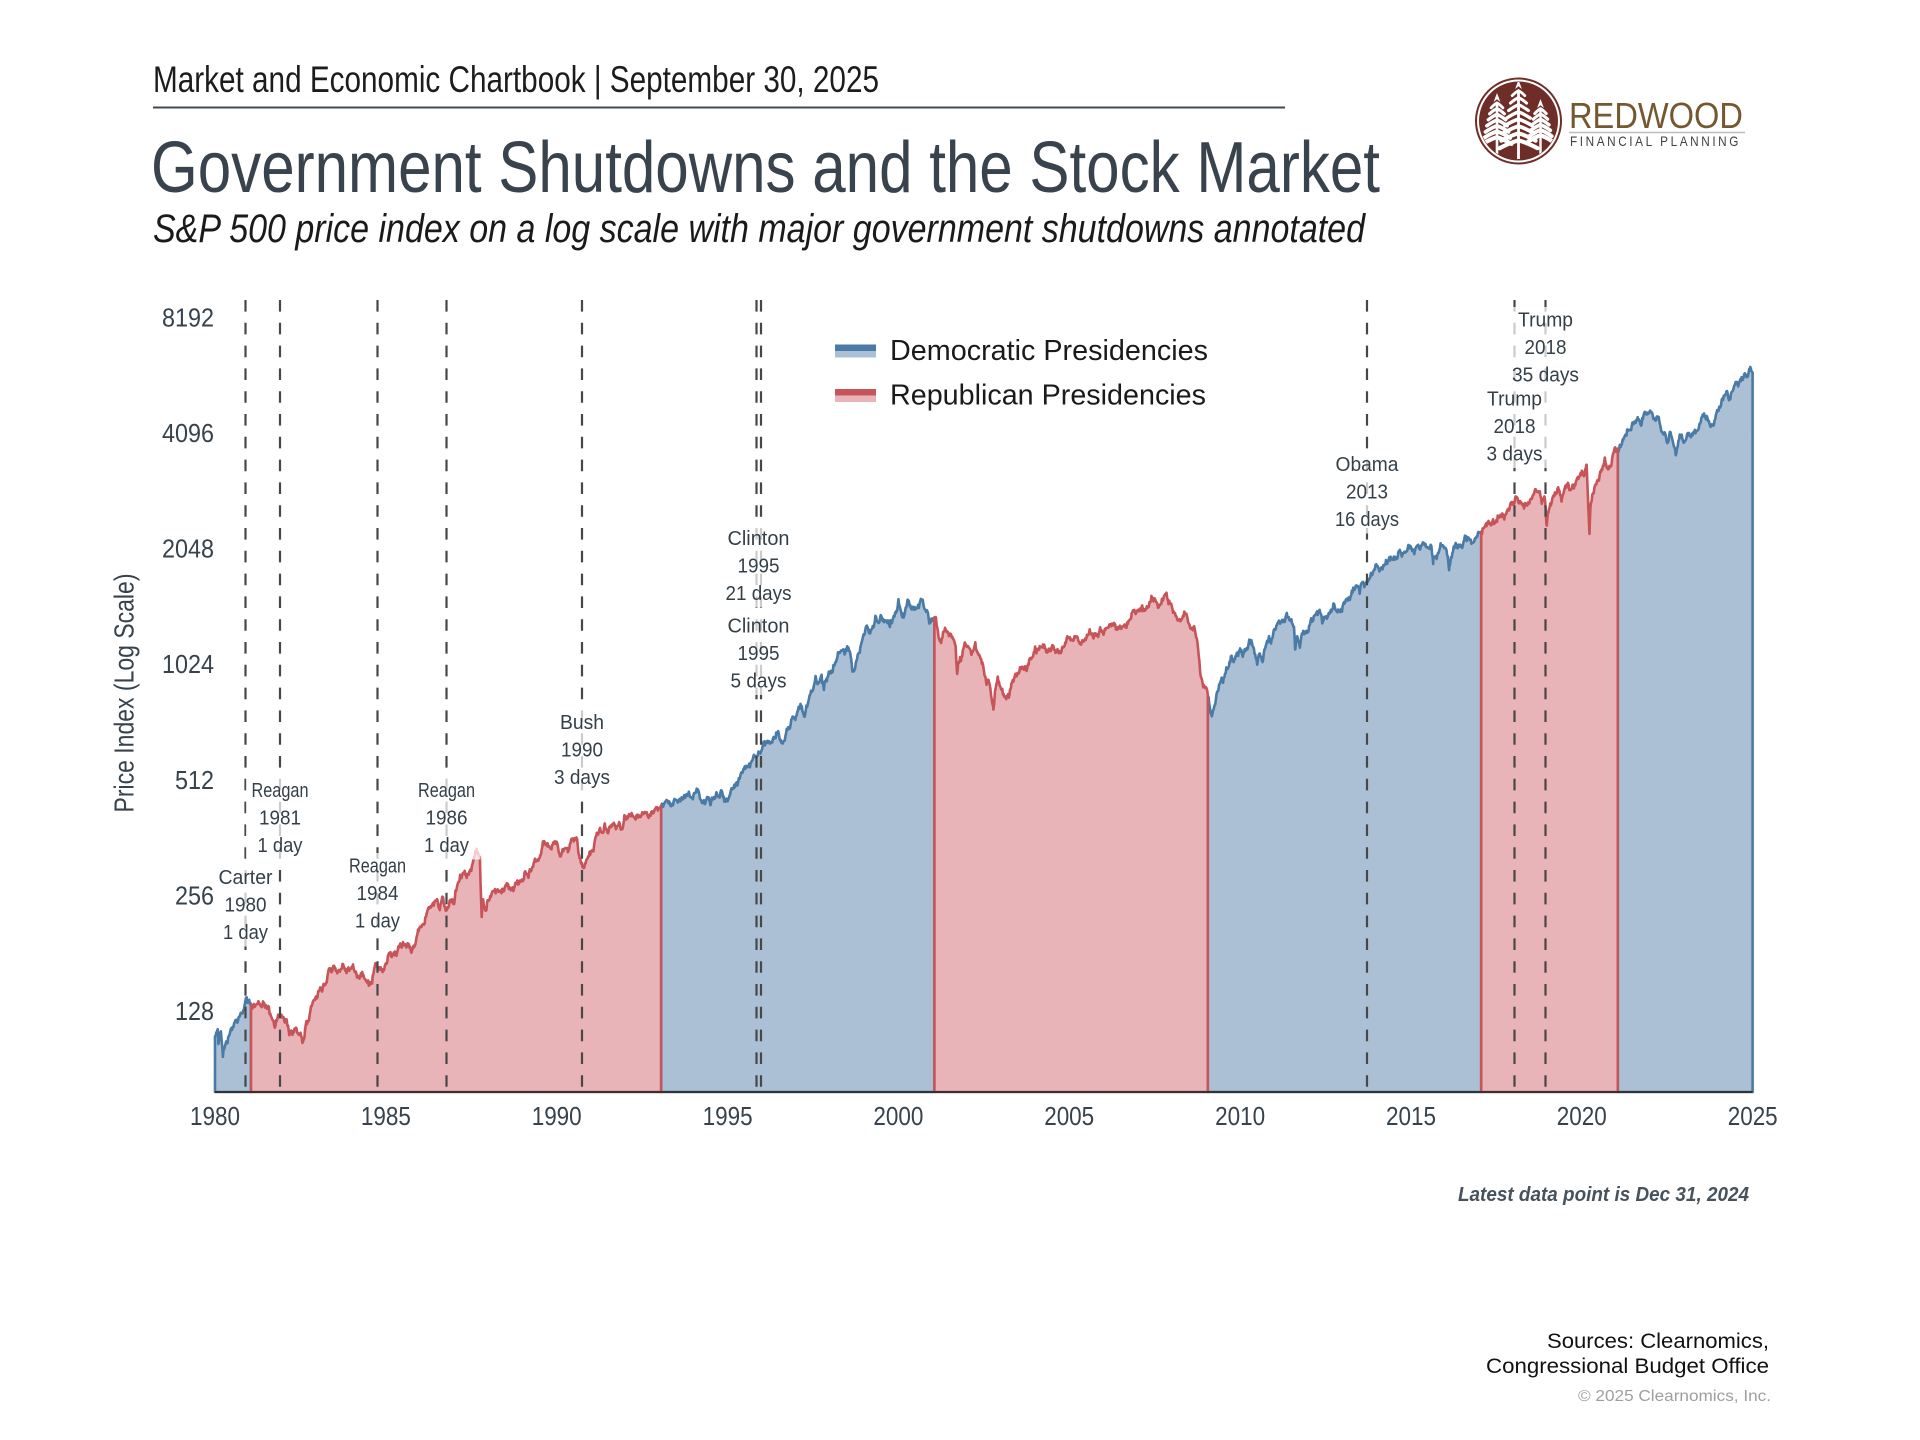 The width and height of the screenshot is (1920, 1440). What do you see at coordinates (188, 433) in the screenshot?
I see `svg-text: 4096` at bounding box center [188, 433].